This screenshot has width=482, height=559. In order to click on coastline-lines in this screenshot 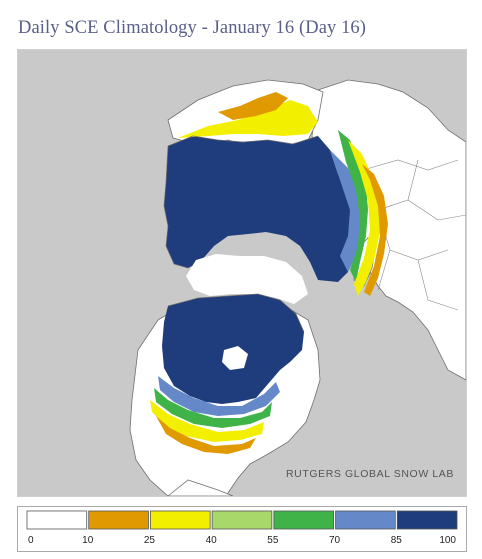, I will do `click(241, 234)`.